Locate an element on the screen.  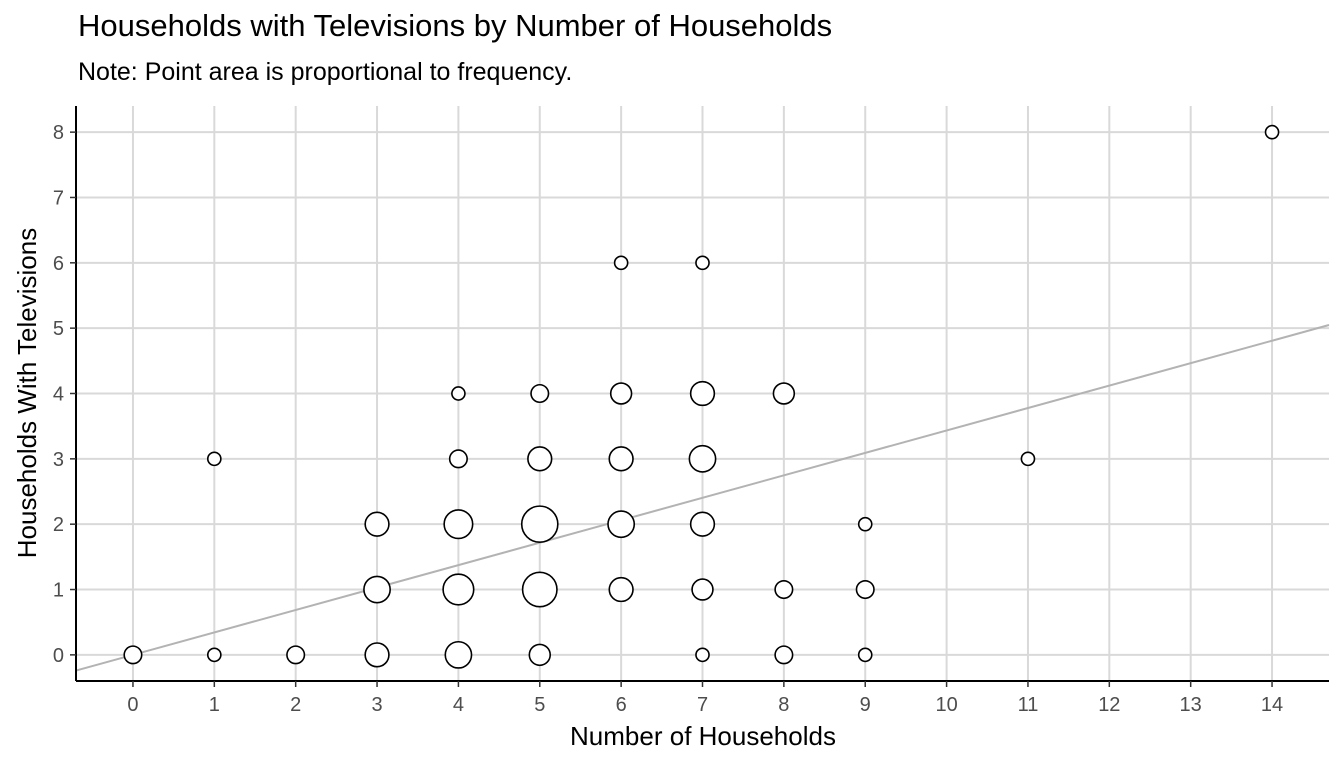
x-tick-label: 3 is located at coordinates (376, 705).